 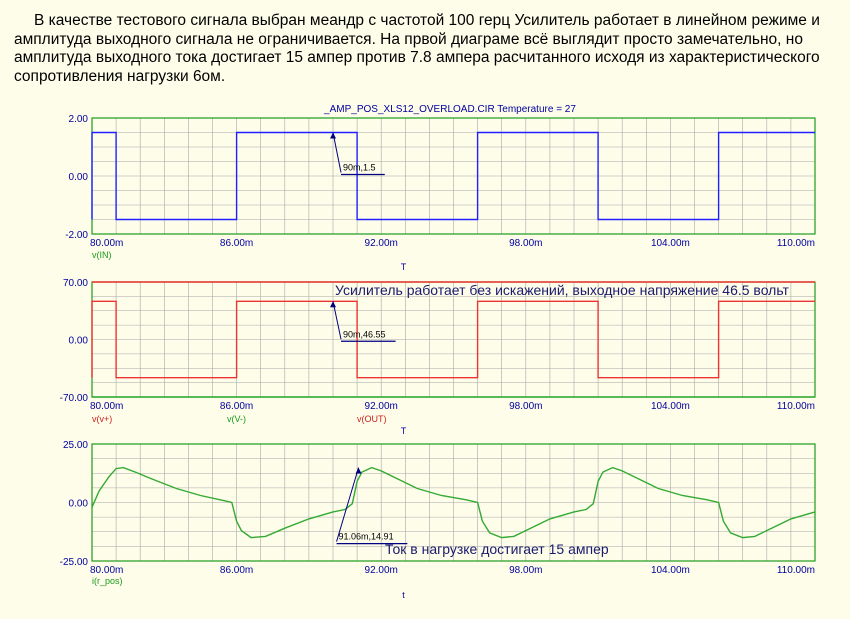 What do you see at coordinates (497, 549) in the screenshot?
I see `panel-note: Ток в нагрузке достигает 15 ампер` at bounding box center [497, 549].